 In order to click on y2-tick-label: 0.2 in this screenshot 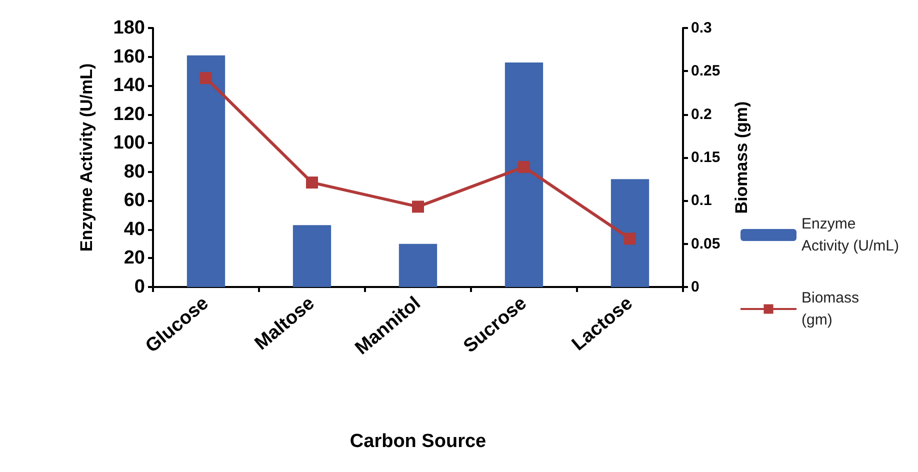, I will do `click(701, 114)`.